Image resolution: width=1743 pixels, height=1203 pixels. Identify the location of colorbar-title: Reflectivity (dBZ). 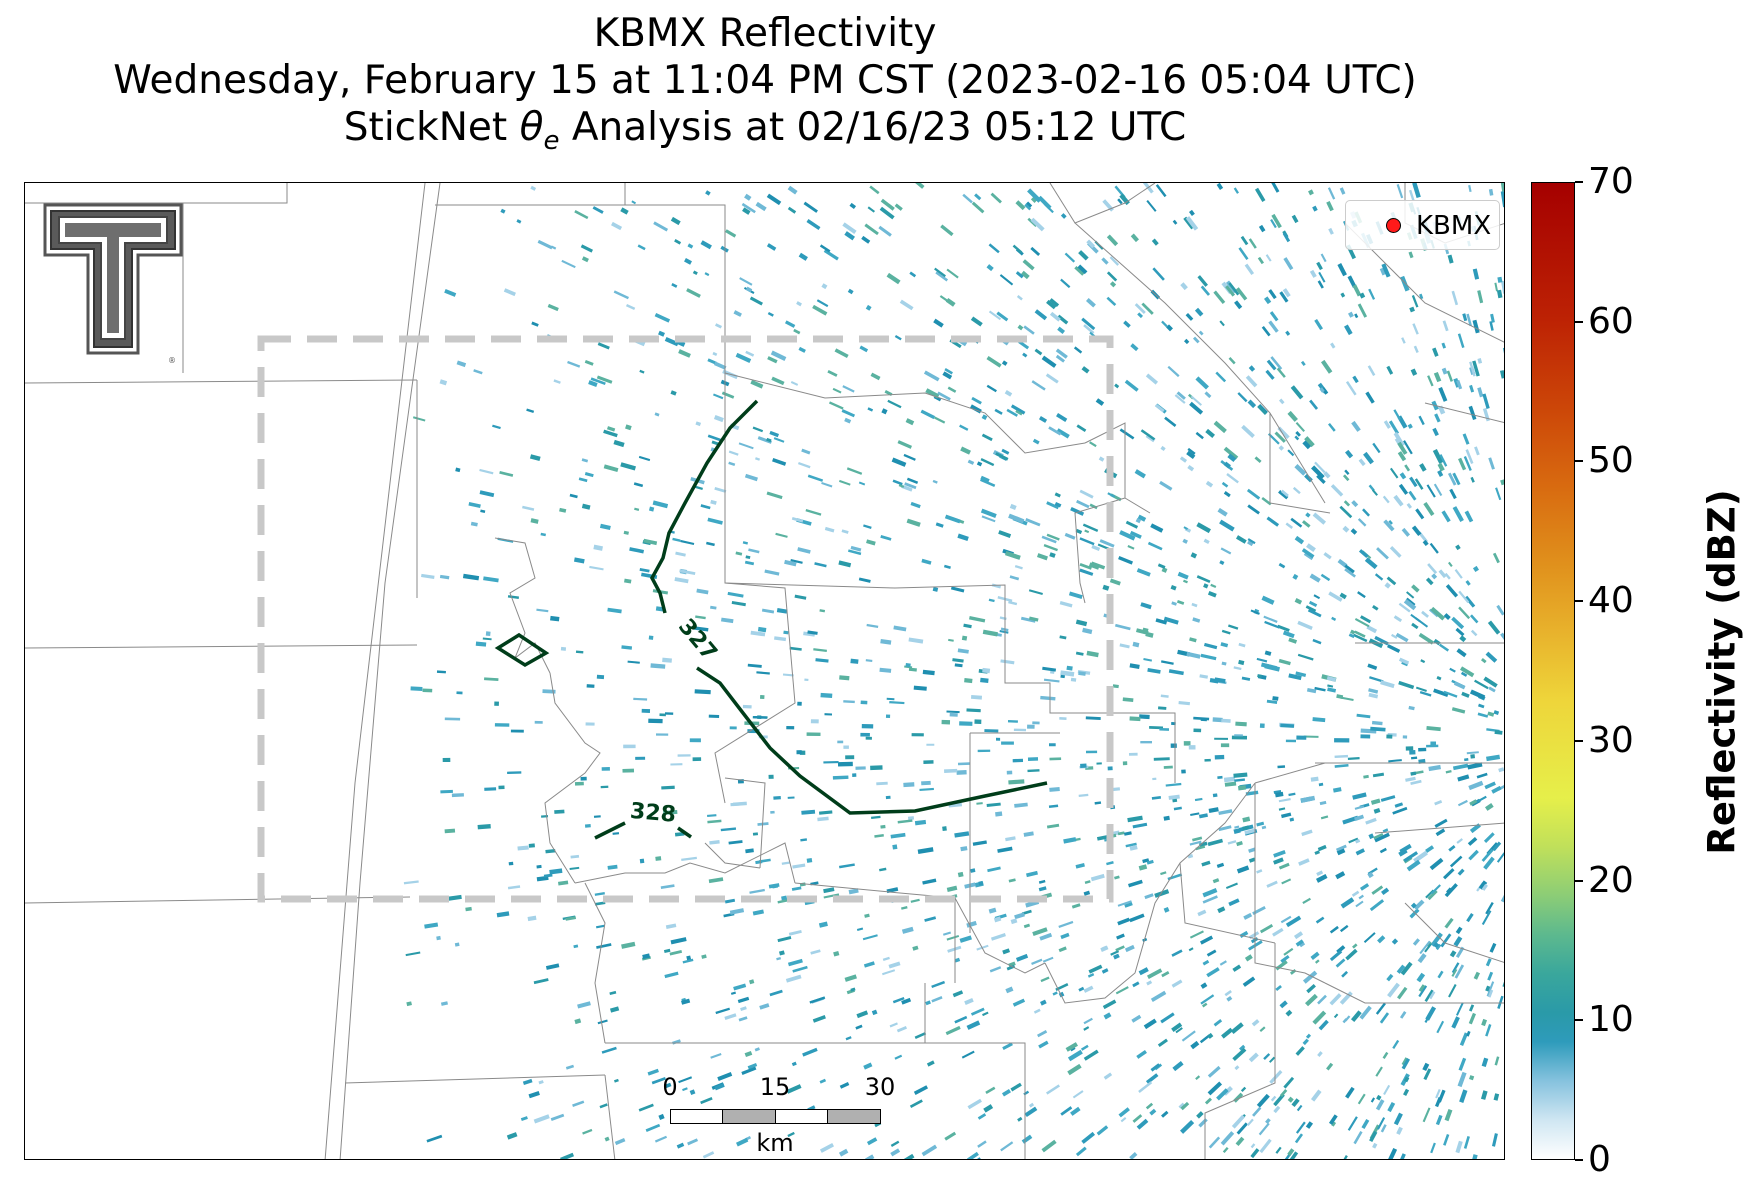
(1721, 672).